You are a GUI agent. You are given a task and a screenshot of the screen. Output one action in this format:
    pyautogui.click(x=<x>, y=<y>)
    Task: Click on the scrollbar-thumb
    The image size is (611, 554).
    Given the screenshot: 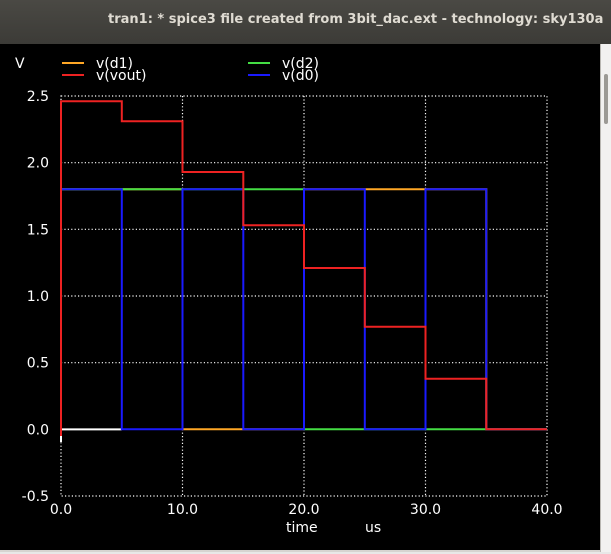 What is the action you would take?
    pyautogui.click(x=606, y=99)
    